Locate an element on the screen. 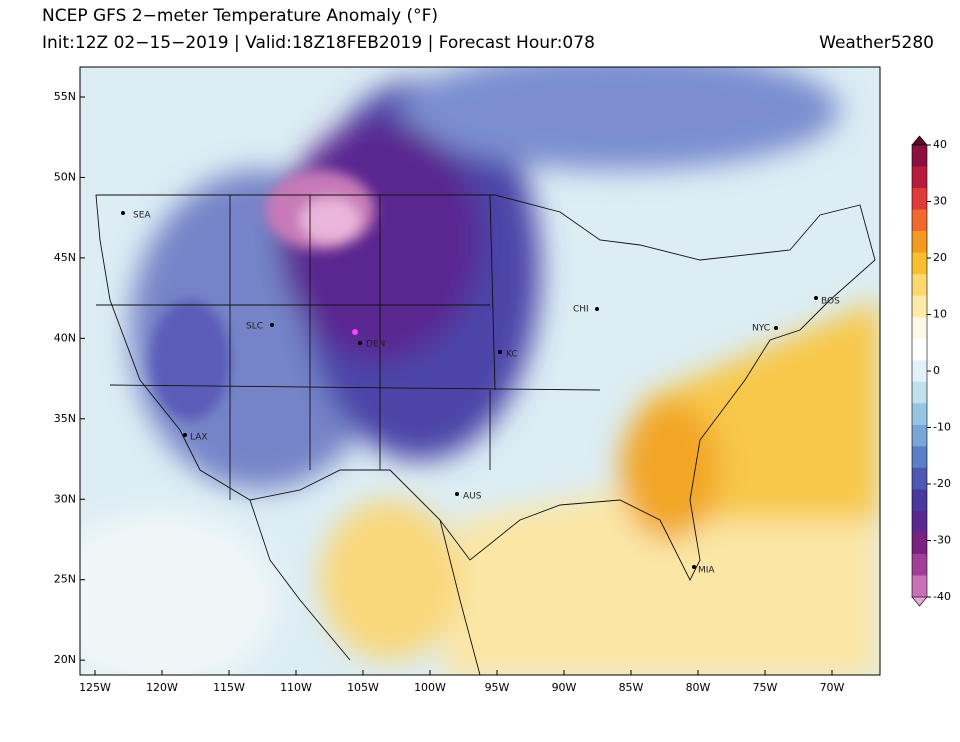  lon-tick-label: 125W is located at coordinates (95, 687).